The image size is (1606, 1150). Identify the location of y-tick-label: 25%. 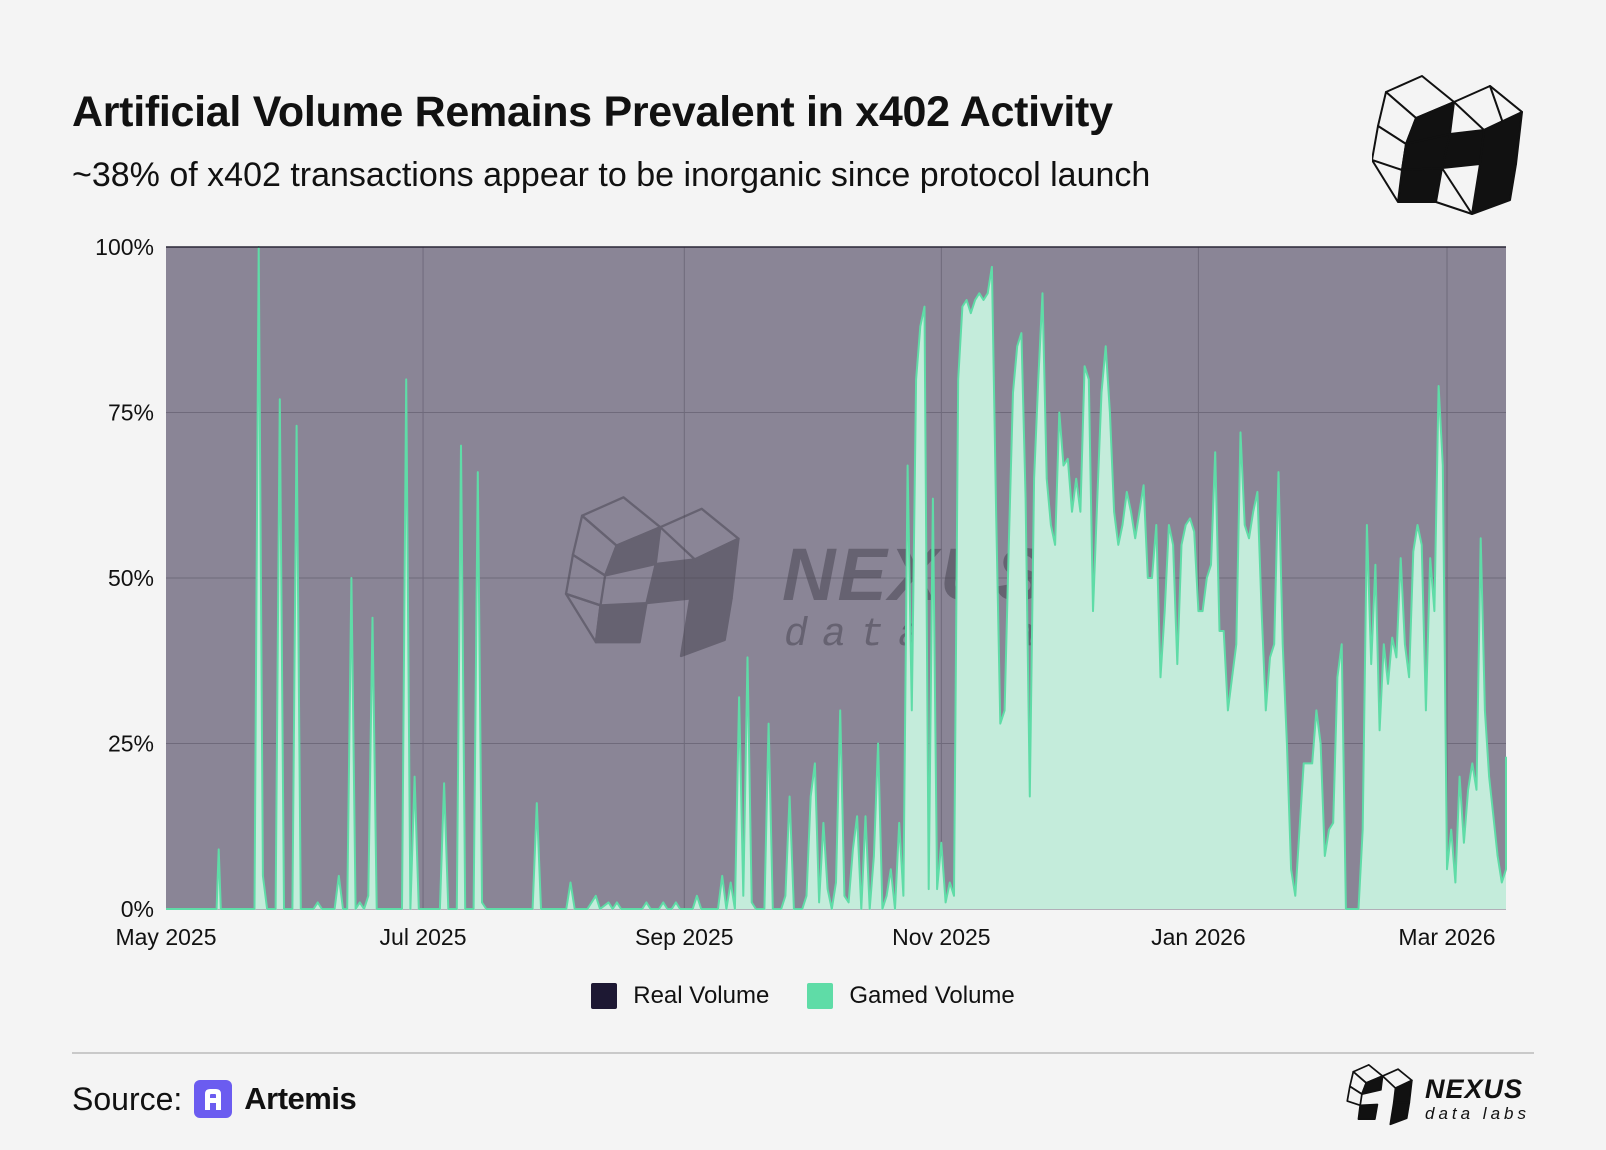
(131, 744).